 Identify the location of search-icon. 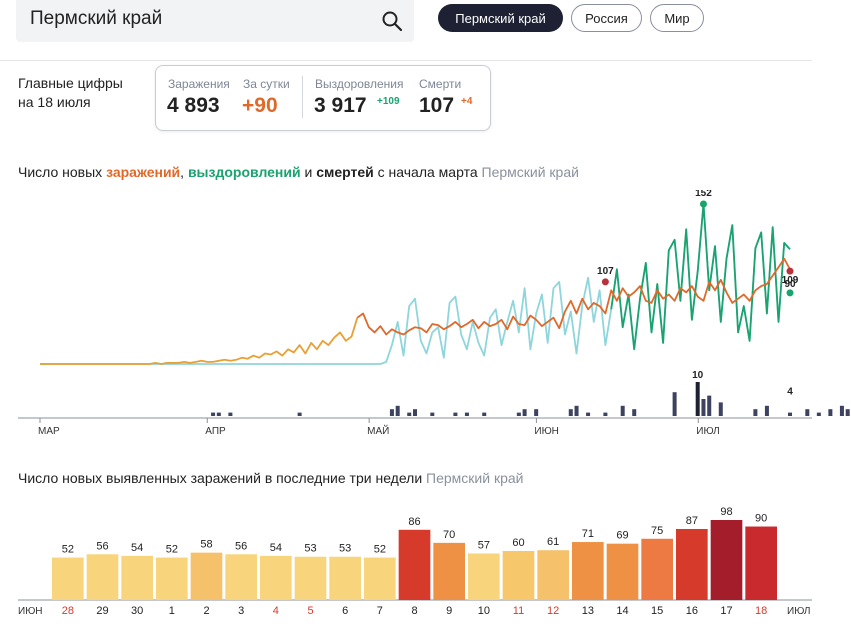
(392, 21).